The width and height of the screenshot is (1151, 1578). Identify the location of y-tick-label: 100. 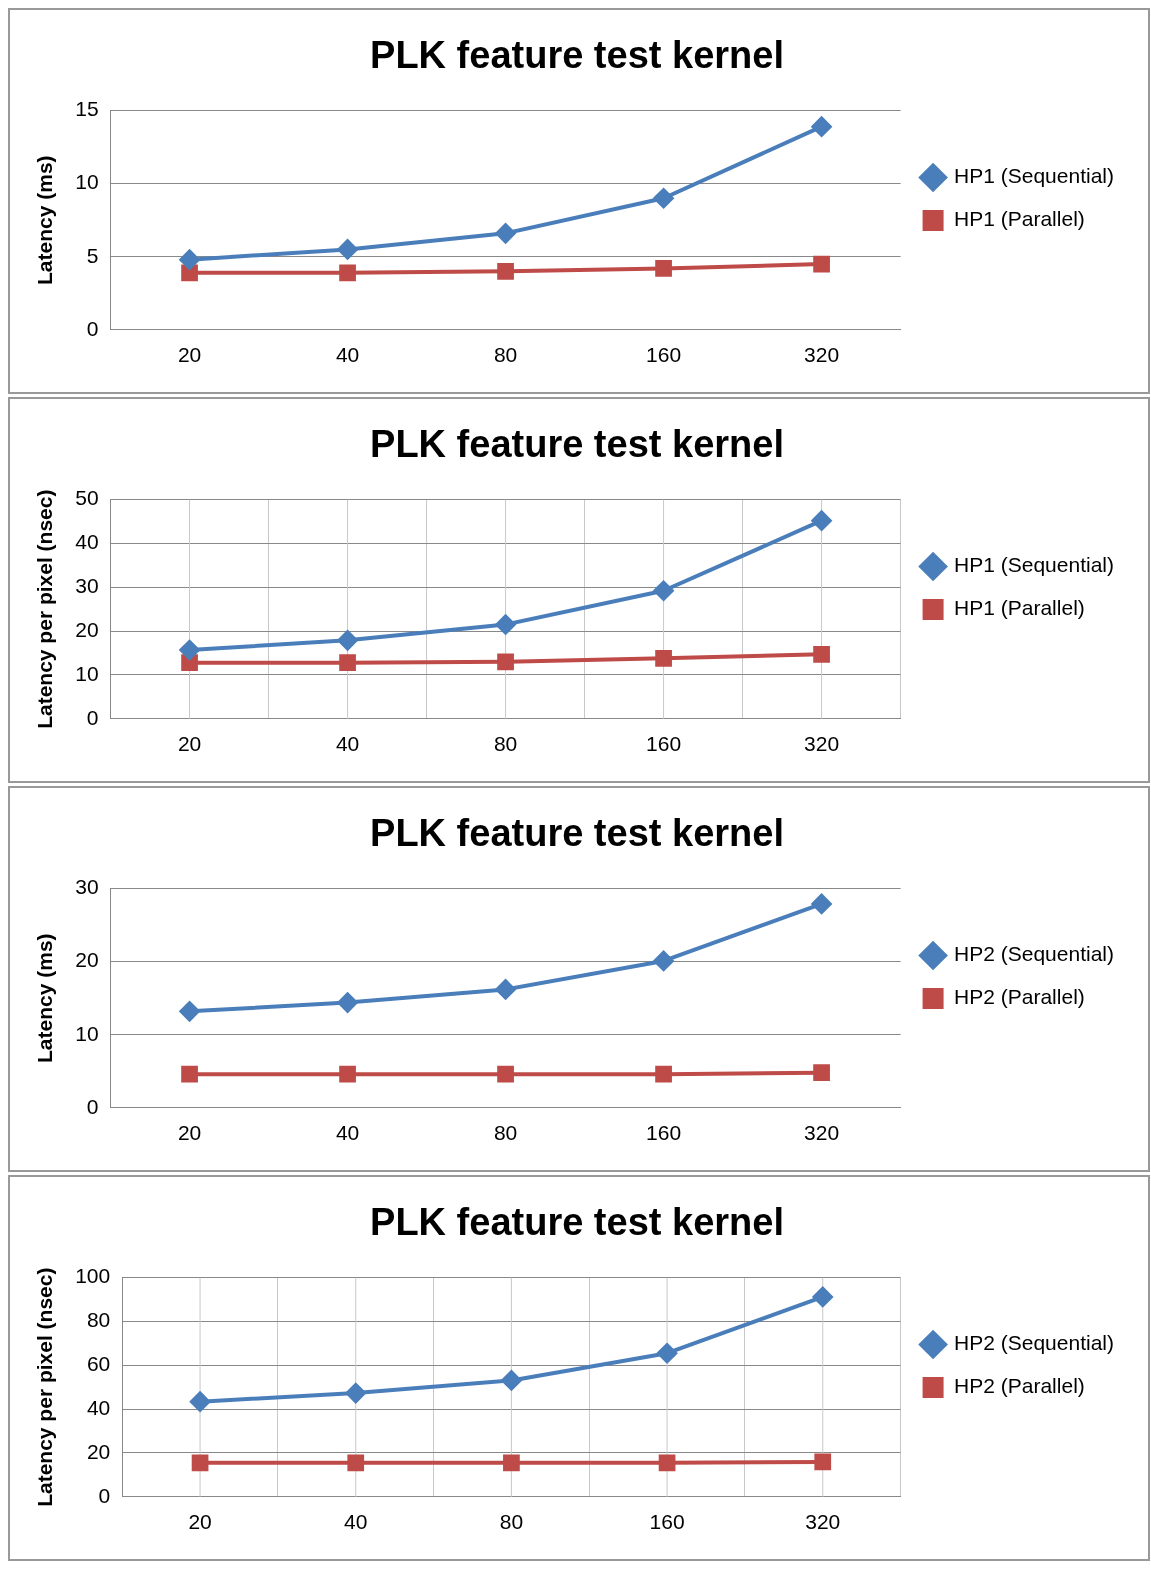
(93, 1276).